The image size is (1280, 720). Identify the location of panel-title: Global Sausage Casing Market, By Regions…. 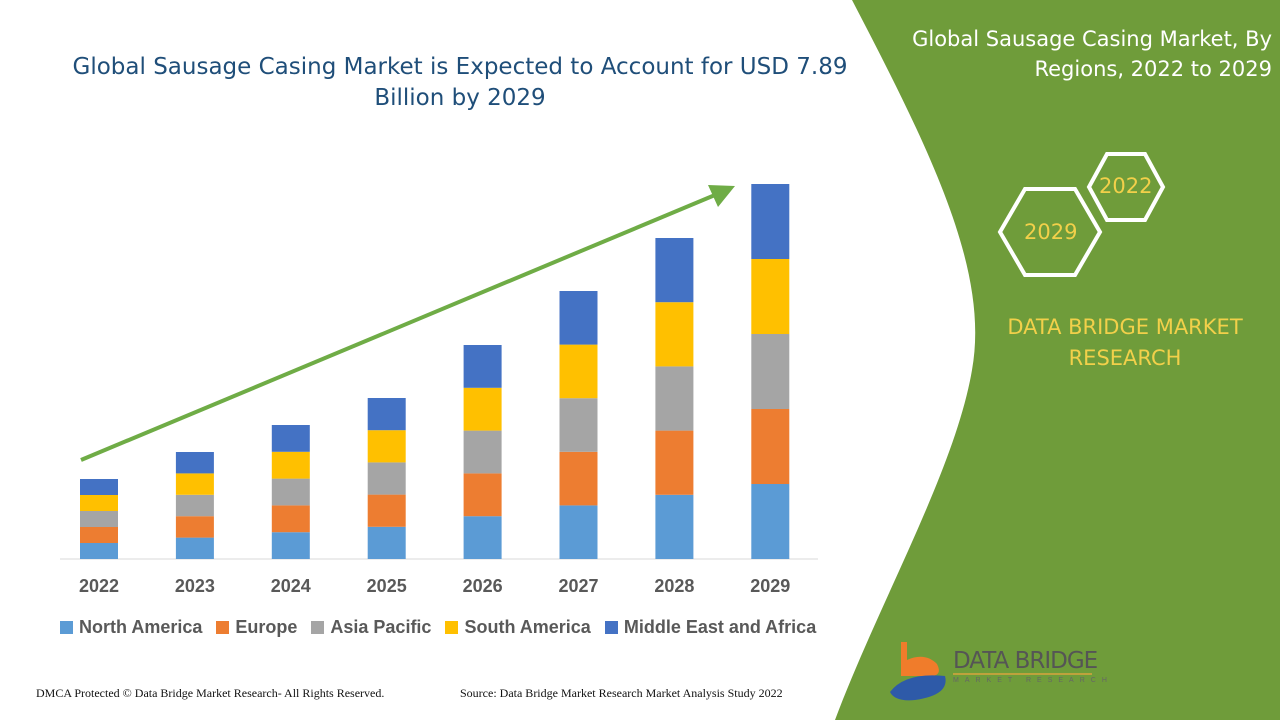
(1092, 54).